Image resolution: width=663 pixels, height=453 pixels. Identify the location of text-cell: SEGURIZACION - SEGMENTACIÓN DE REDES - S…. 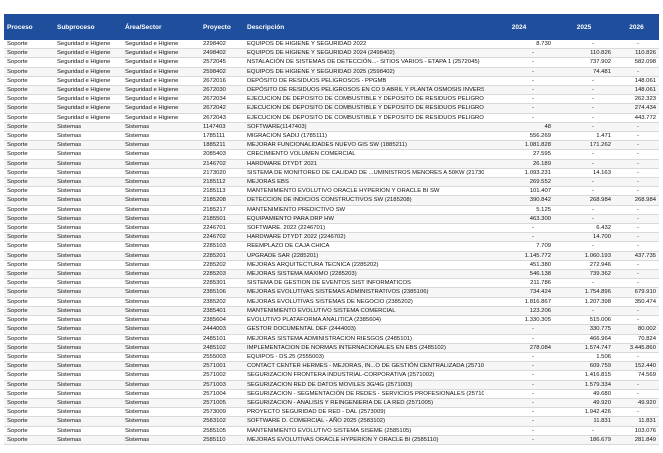
(364, 394).